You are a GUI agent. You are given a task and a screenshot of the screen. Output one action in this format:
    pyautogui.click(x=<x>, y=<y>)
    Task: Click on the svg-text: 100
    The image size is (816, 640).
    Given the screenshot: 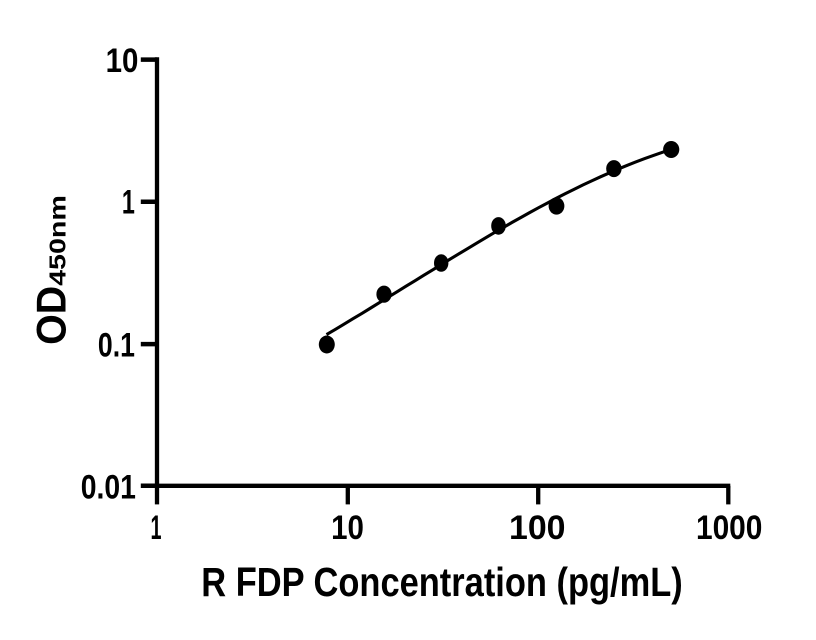 What is the action you would take?
    pyautogui.click(x=537, y=528)
    